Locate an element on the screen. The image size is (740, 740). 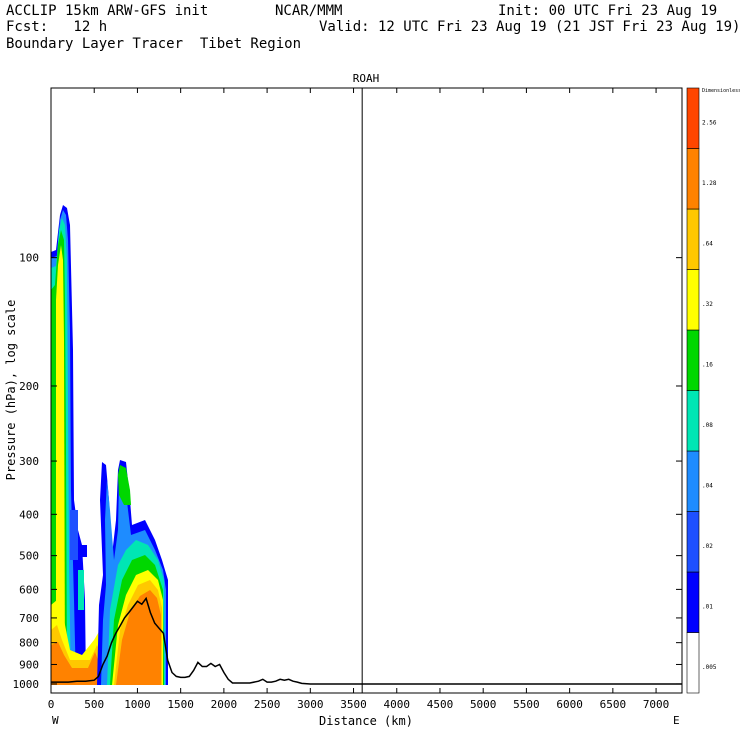
header-product: Boundary Layer Tracer Tibet Region is located at coordinates (154, 44).